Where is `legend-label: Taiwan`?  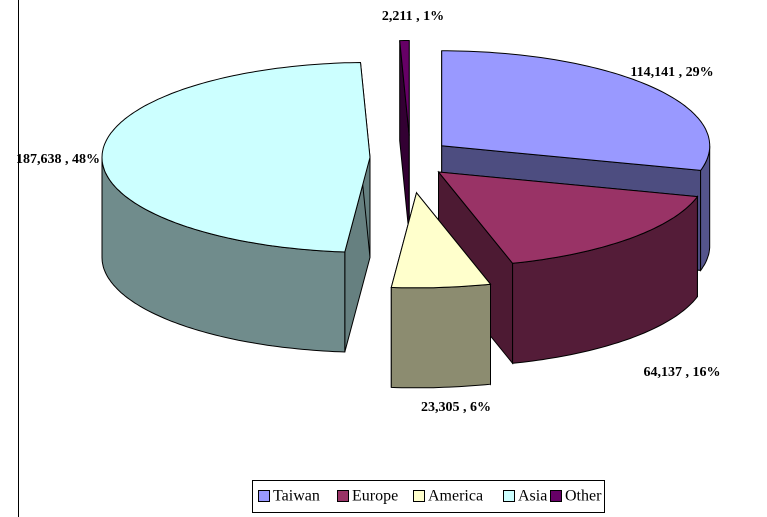 legend-label: Taiwan is located at coordinates (296, 496).